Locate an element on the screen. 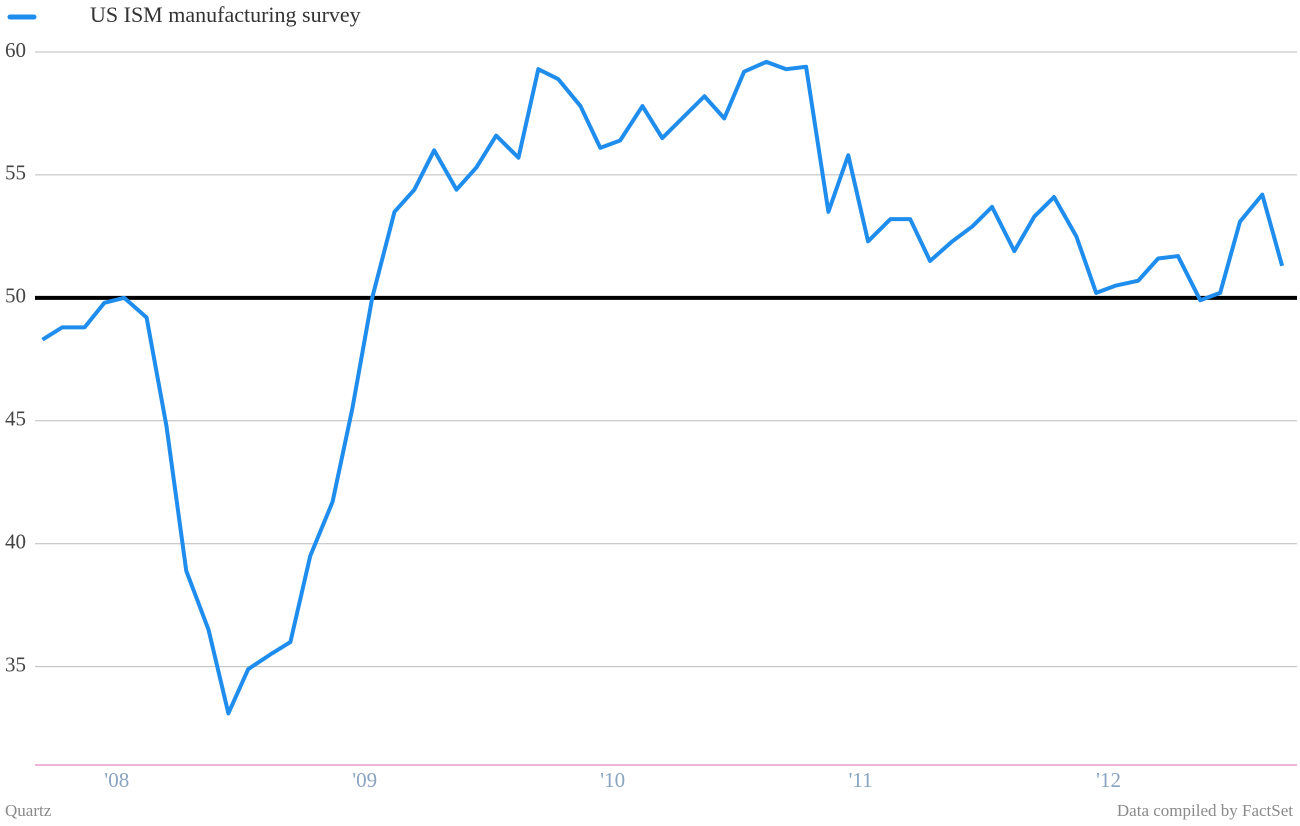 The image size is (1300, 826). y-tick-label: 40 is located at coordinates (15, 542).